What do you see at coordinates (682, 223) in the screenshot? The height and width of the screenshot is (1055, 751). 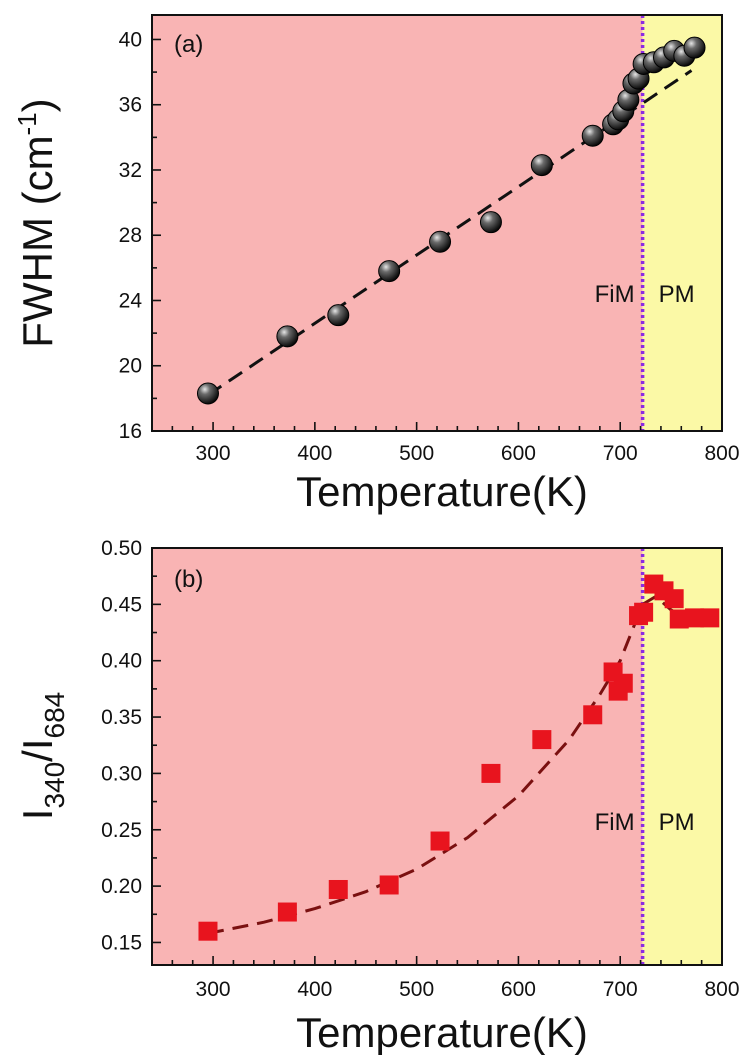 I see `pm-region` at bounding box center [682, 223].